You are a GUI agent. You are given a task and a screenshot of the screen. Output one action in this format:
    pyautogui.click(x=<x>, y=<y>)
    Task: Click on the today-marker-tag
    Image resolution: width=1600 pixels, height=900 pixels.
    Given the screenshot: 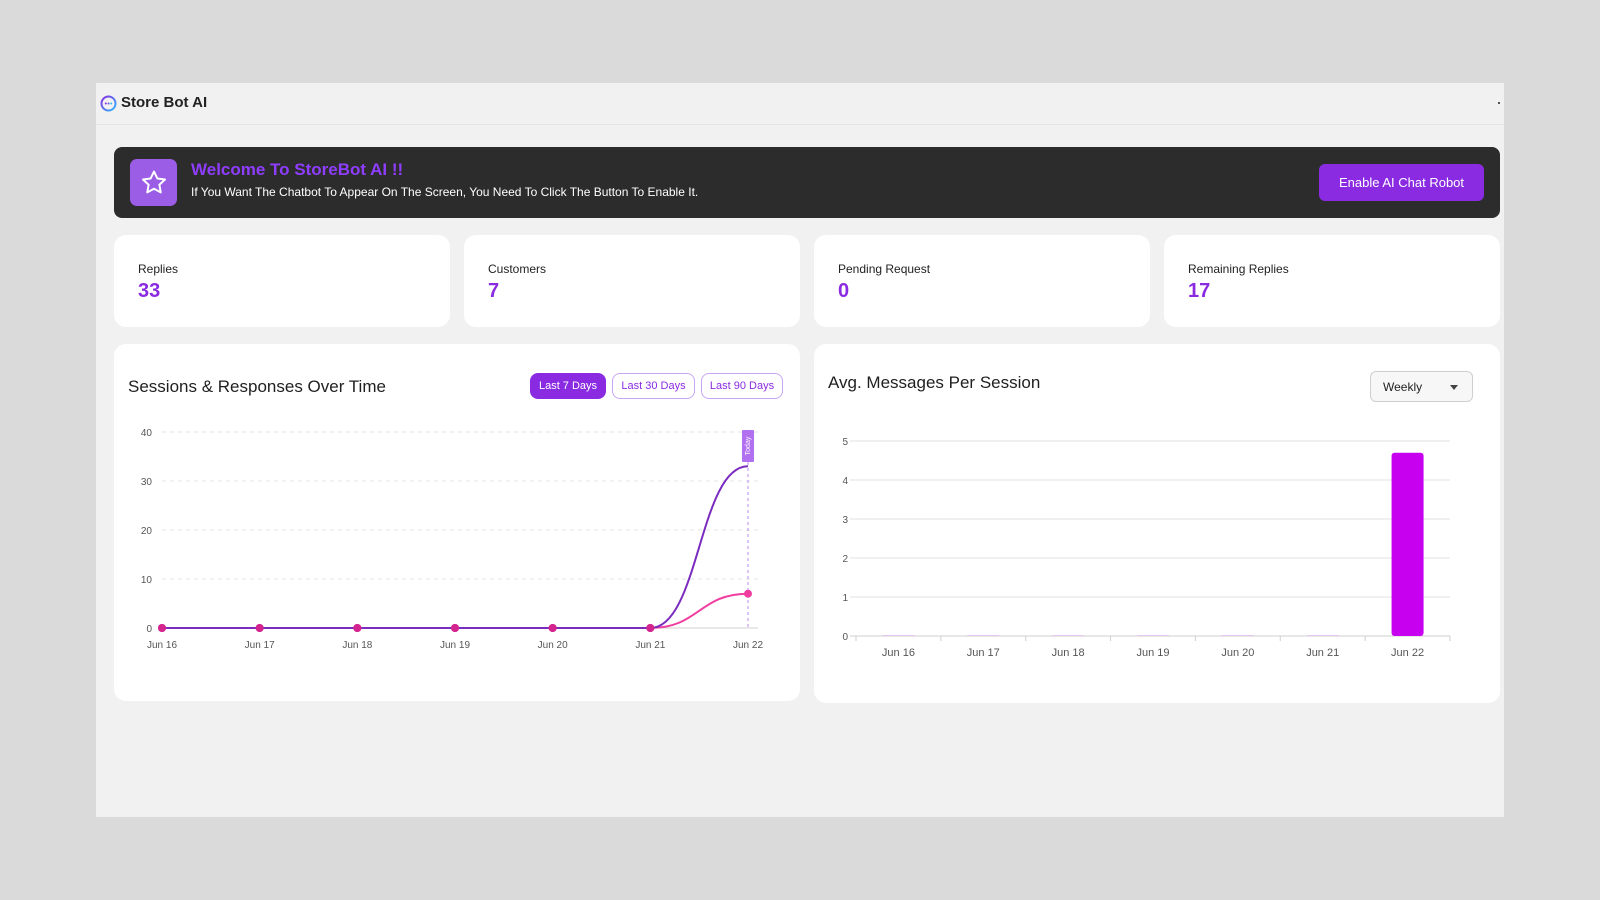 What is the action you would take?
    pyautogui.click(x=748, y=446)
    